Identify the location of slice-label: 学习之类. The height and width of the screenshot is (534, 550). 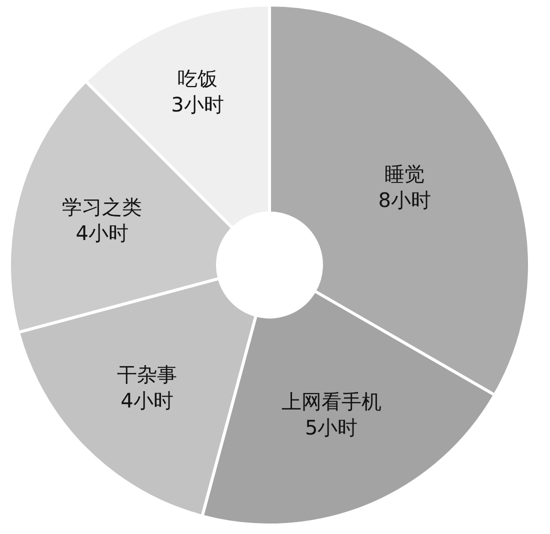
(102, 207).